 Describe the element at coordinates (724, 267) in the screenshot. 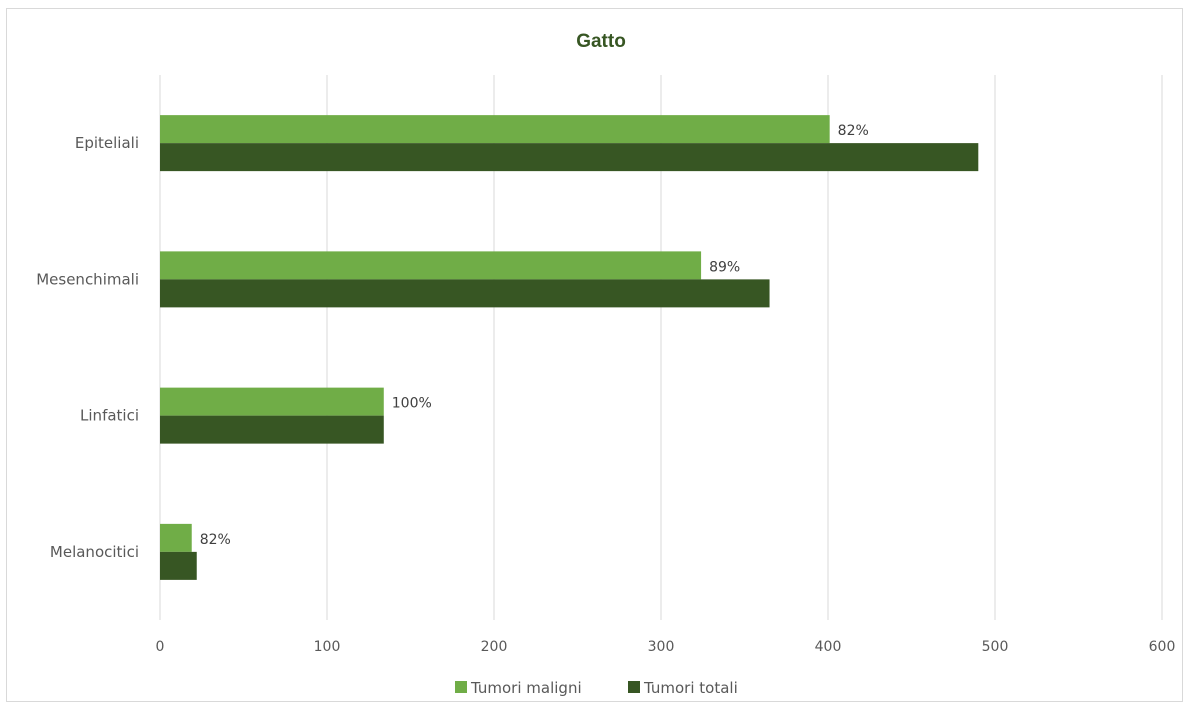

I see `data-label: 89%` at that location.